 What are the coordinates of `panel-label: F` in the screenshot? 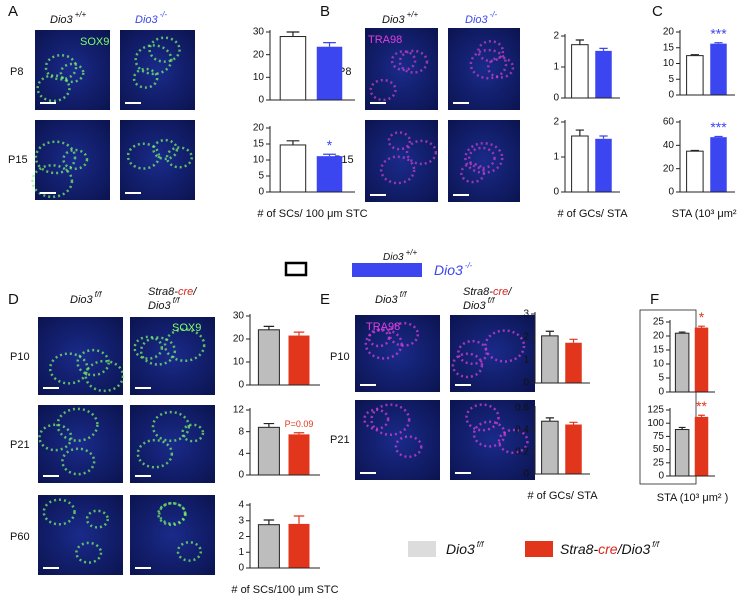 It's located at (654, 299).